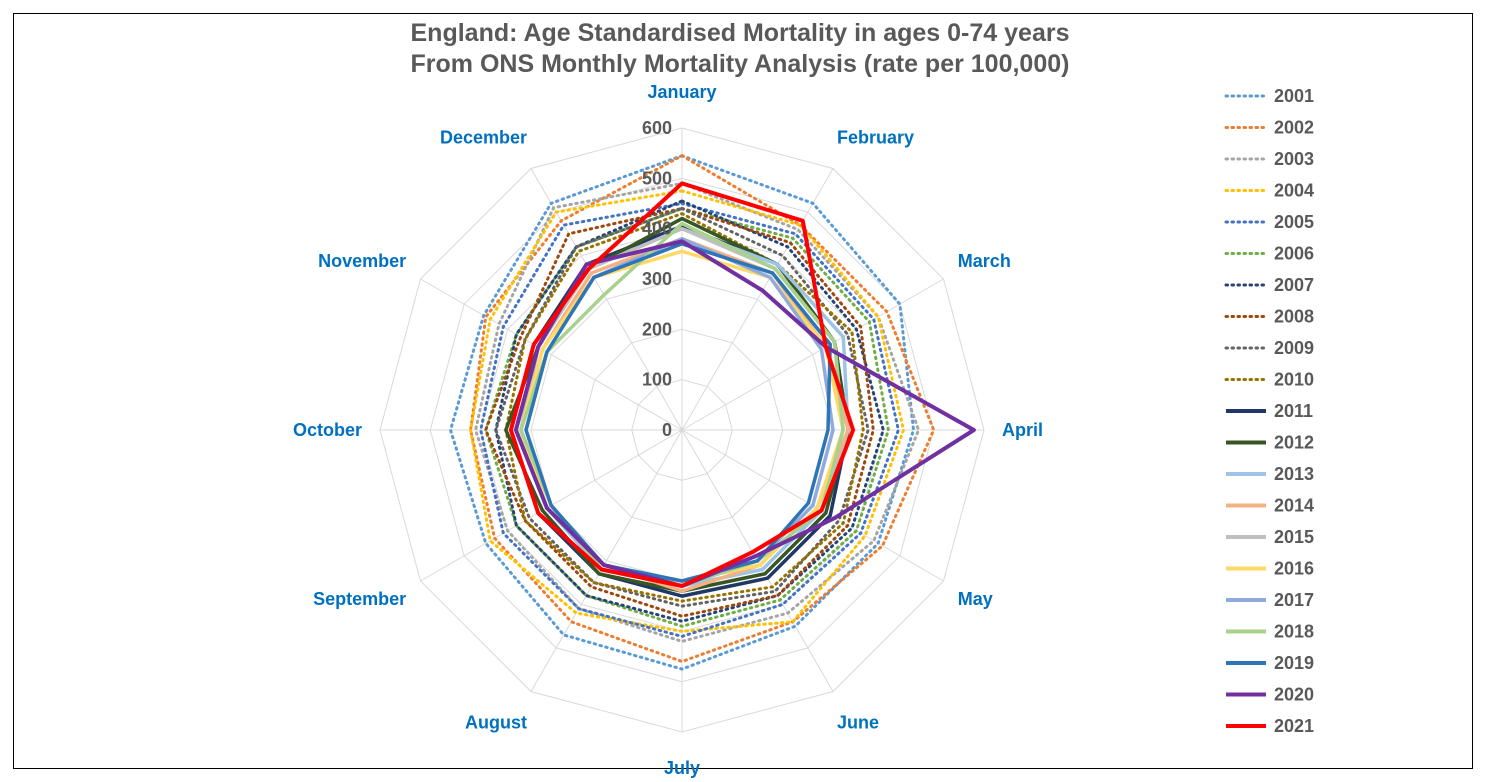 The image size is (1486, 782). What do you see at coordinates (1294, 159) in the screenshot?
I see `legend-label-2003: 2003` at bounding box center [1294, 159].